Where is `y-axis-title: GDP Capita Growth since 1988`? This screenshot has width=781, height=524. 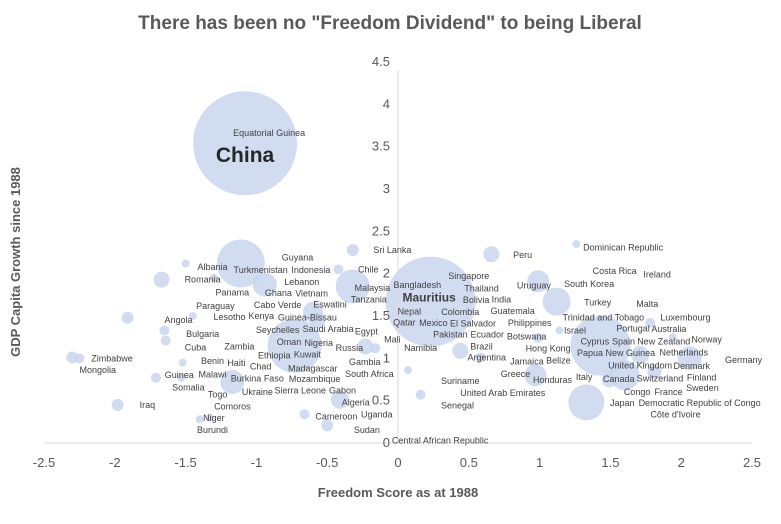 y-axis-title: GDP Capita Growth since 1988 is located at coordinates (15, 262).